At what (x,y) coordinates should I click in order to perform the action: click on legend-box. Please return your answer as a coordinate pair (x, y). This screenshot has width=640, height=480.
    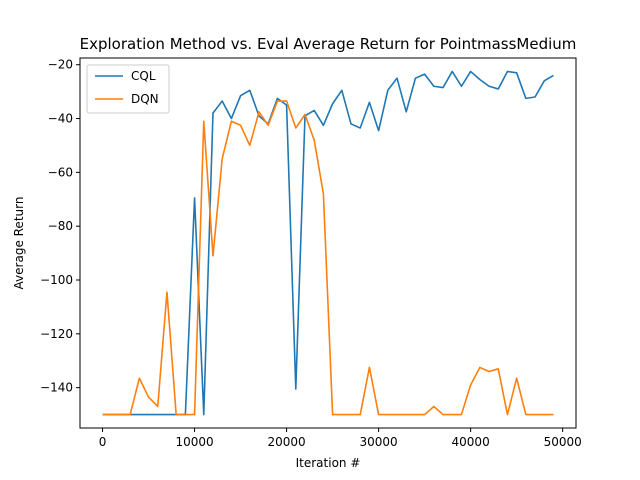
    Looking at the image, I should click on (128, 89).